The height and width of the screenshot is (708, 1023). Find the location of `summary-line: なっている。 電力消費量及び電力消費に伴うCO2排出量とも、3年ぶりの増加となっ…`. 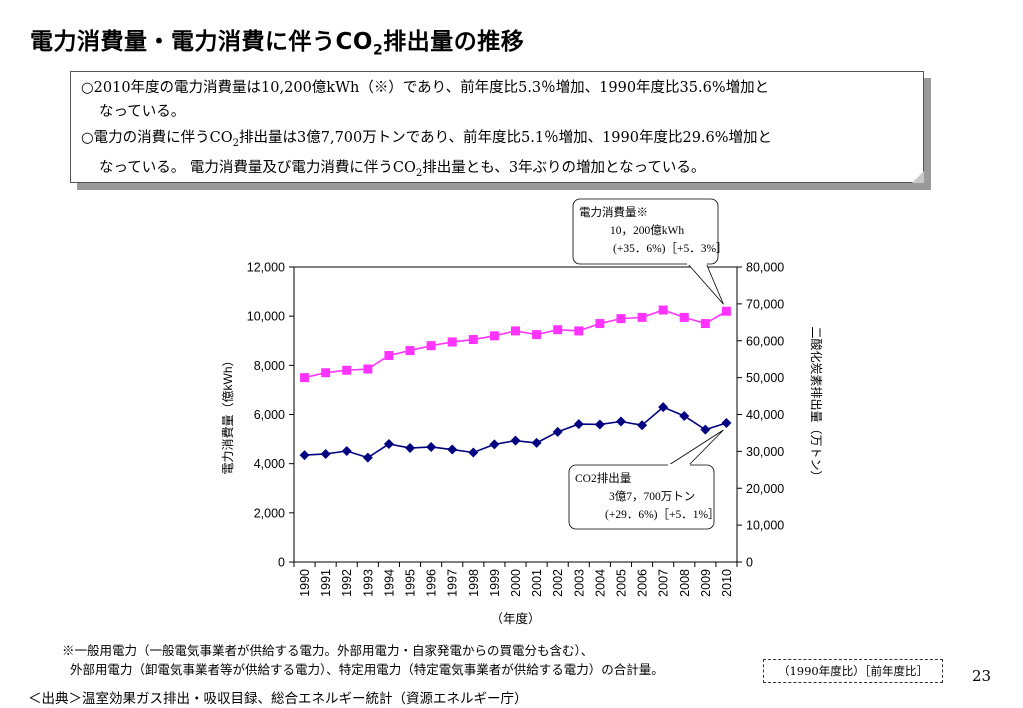

summary-line: なっている。 電力消費量及び電力消費に伴うCO2排出量とも、3年ぶりの増加となっ… is located at coordinates (402, 169).